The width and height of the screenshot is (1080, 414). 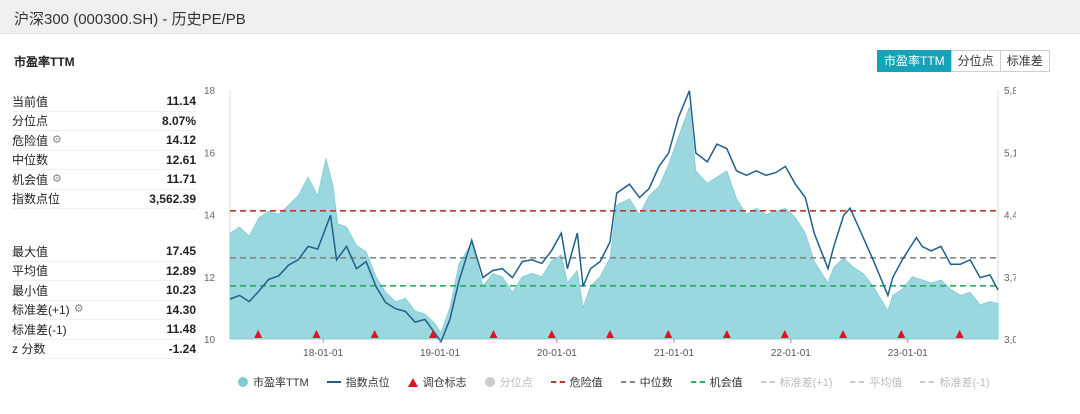 I want to click on legend-item: 市盈率TTM, so click(x=273, y=382).